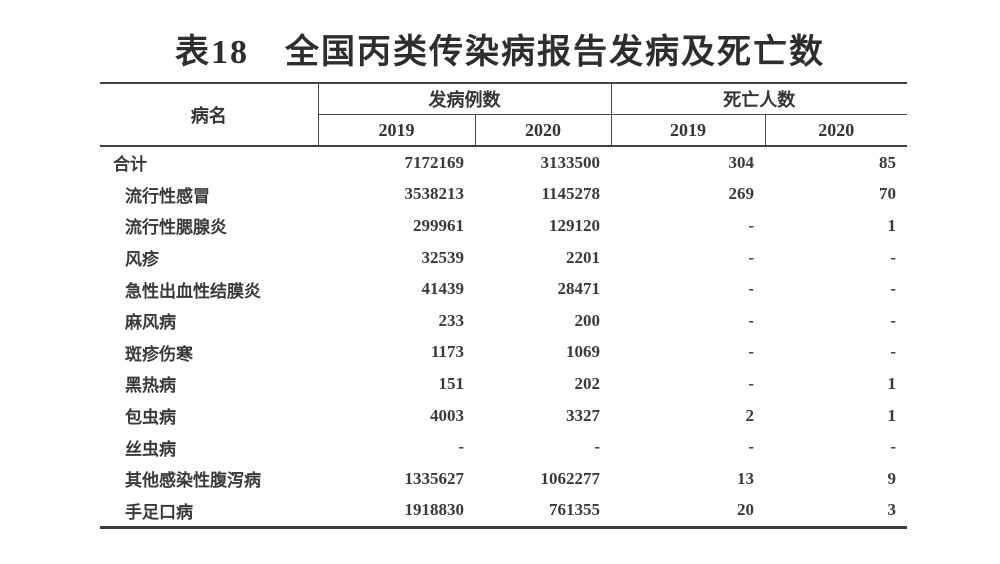 This screenshot has width=1000, height=564. I want to click on disease-name-cell: 其他感染性腹泻病, so click(193, 481).